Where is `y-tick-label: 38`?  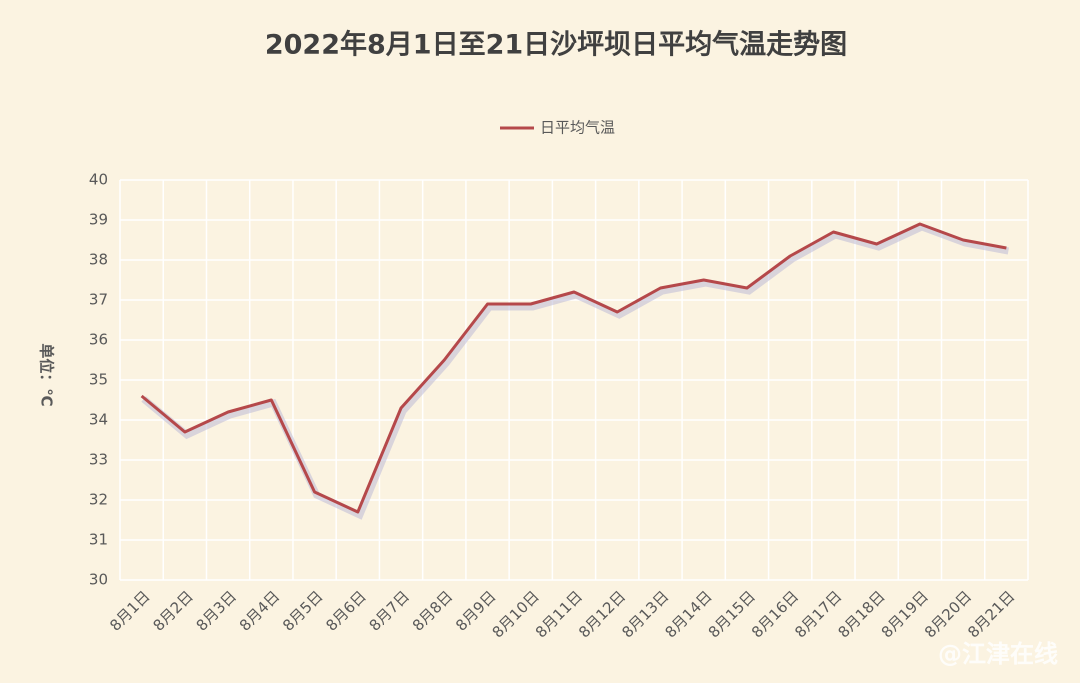 y-tick-label: 38 is located at coordinates (98, 260).